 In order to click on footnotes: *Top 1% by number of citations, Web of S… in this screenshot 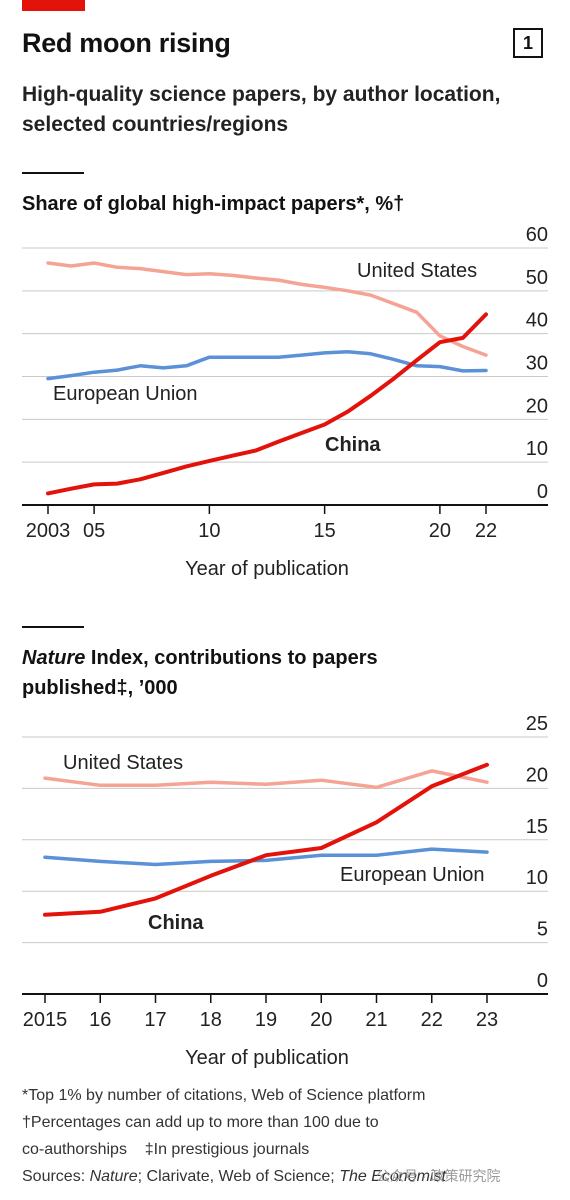, I will do `click(287, 1136)`.